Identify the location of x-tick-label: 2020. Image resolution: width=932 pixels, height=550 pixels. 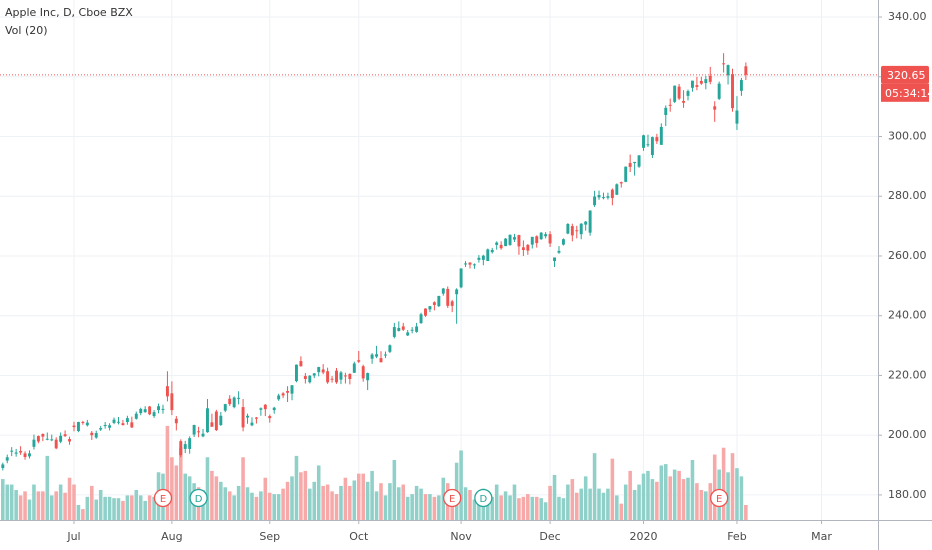
(644, 536).